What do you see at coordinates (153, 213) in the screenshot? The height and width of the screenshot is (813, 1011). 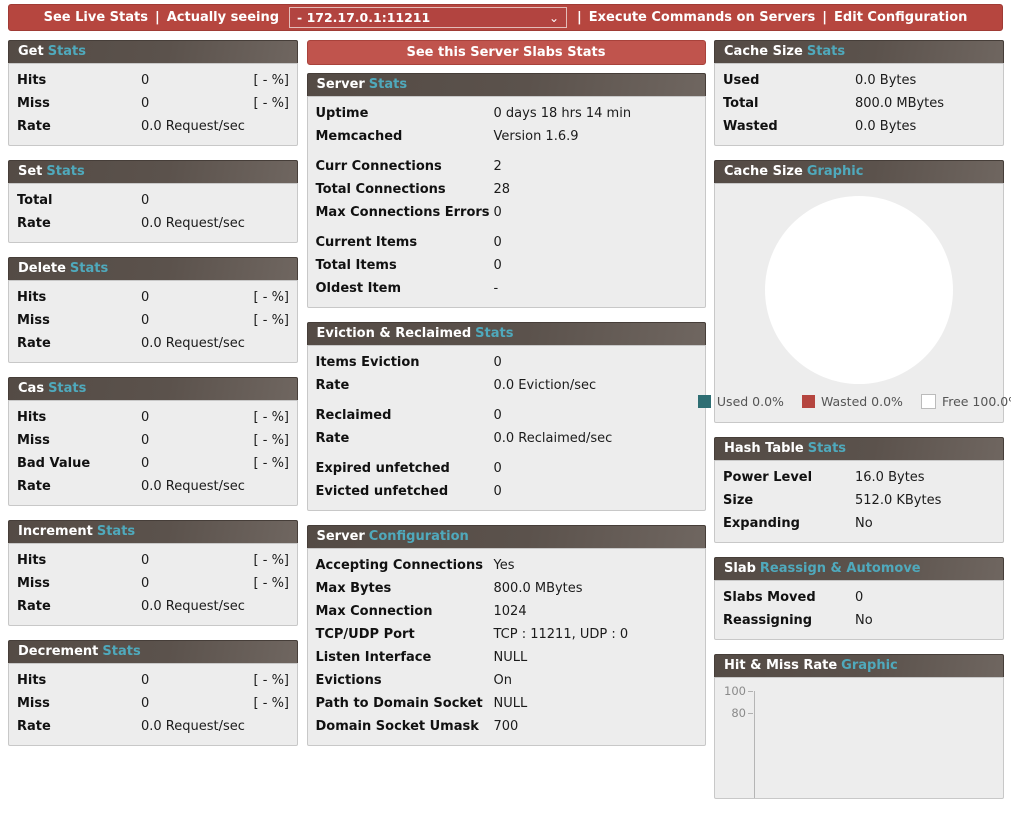 I see `panel-body: Total 0 Rate 0.0 Request/sec` at bounding box center [153, 213].